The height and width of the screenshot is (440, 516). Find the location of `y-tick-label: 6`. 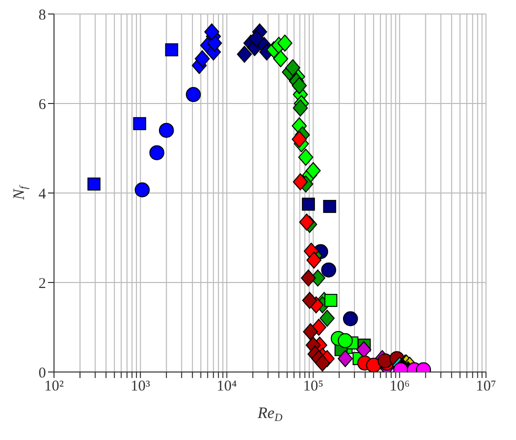

y-tick-label: 6 is located at coordinates (42, 104).